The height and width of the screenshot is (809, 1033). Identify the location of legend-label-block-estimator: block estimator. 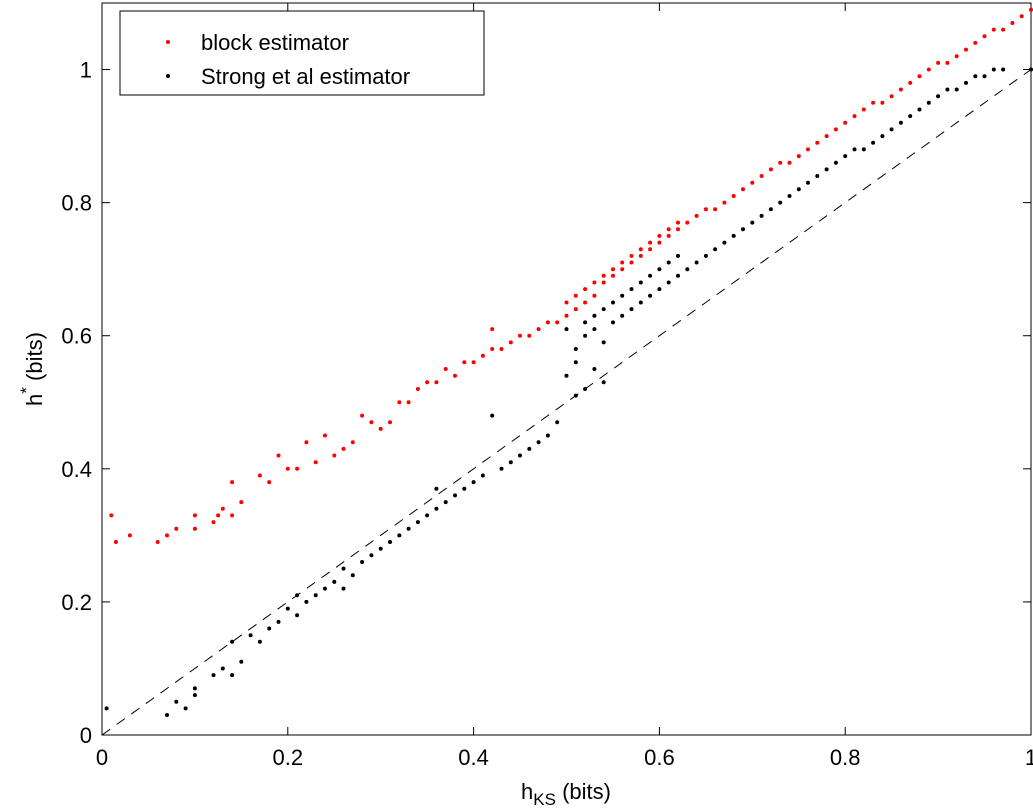
(275, 42).